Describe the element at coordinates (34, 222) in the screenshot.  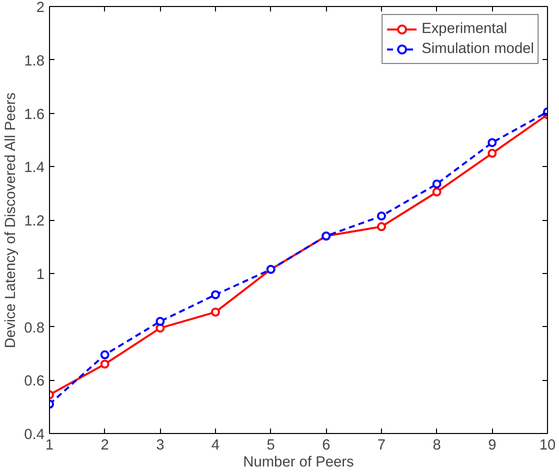
I see `y-tick-label: 1.2` at that location.